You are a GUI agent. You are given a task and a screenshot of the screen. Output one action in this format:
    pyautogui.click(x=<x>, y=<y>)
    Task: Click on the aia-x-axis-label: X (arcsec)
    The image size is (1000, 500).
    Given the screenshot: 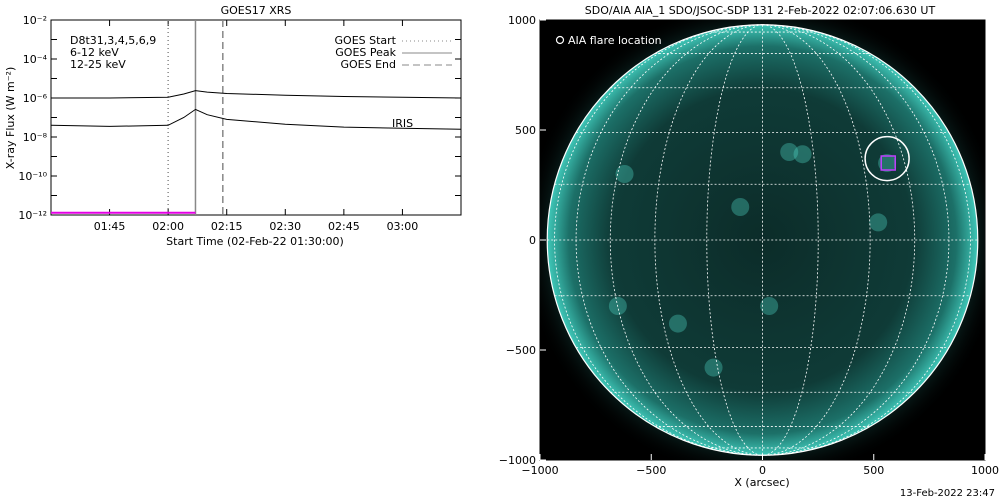 What is the action you would take?
    pyautogui.click(x=761, y=482)
    